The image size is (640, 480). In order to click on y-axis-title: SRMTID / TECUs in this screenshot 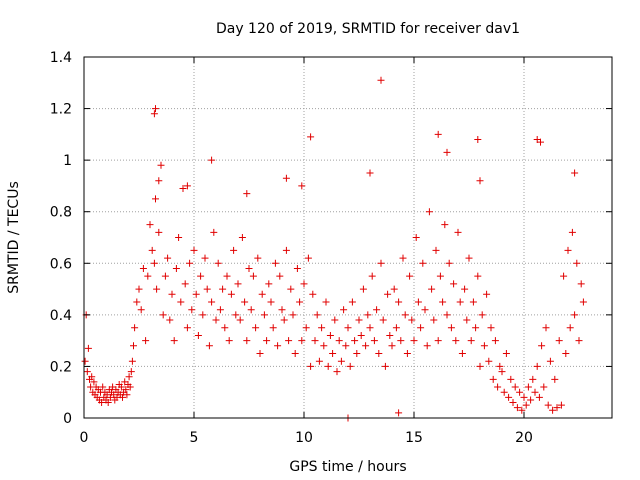, I will do `click(14, 237)`.